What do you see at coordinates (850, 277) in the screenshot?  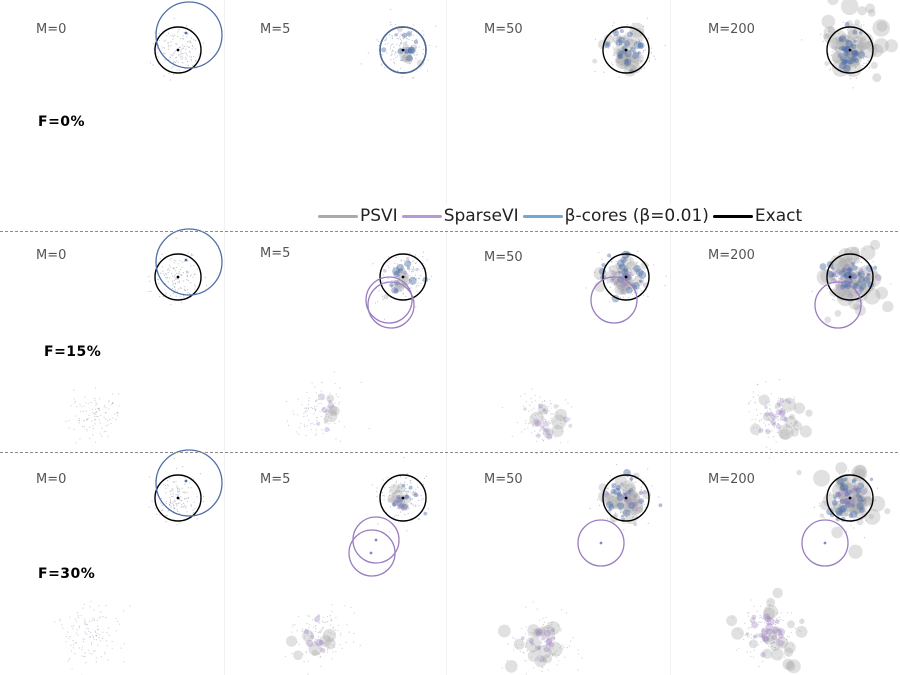 I see `exact-posterior-ellipse` at bounding box center [850, 277].